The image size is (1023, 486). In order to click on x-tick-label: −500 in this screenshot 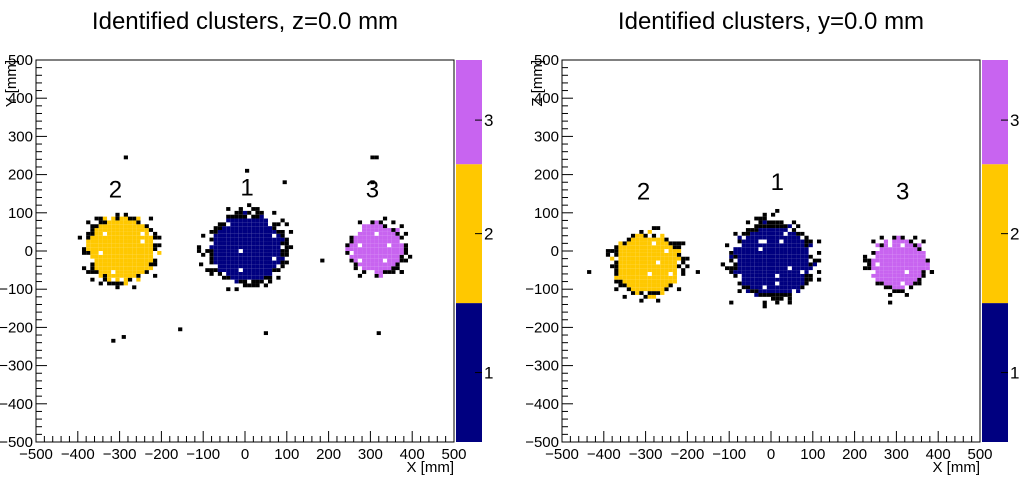, I will do `click(36, 454)`.